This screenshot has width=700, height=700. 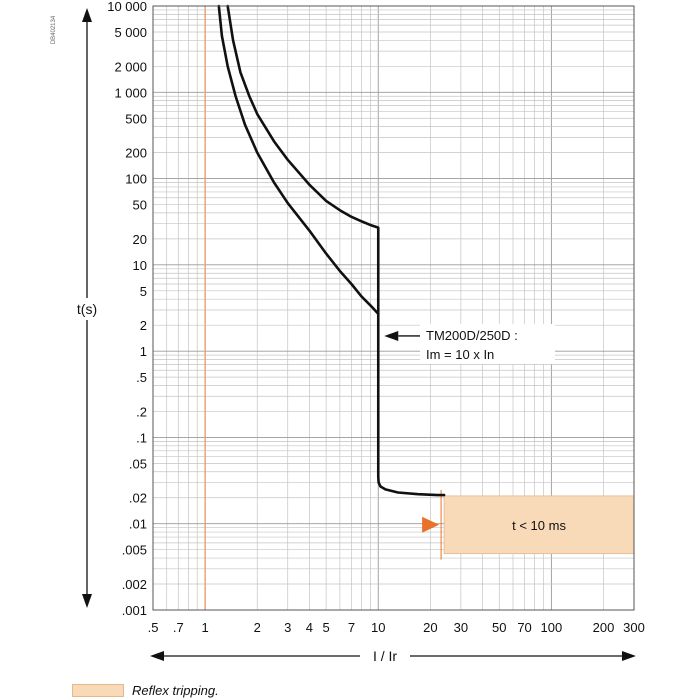 I want to click on y-tick-label: .05, so click(x=138, y=463).